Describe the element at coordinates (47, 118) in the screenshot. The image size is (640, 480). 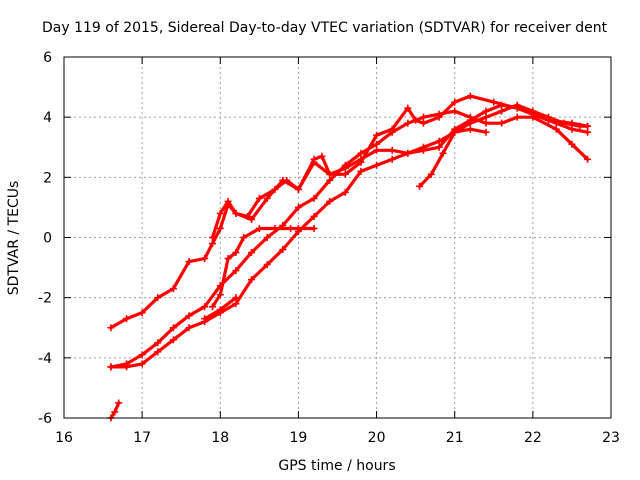
I see `y-tick-label: 4` at that location.